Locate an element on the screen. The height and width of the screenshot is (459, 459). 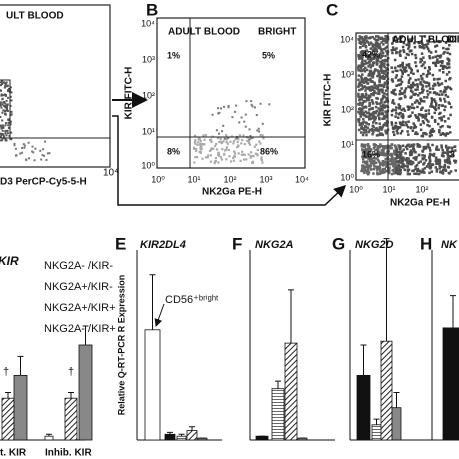
quadrant-label: 42% is located at coordinates (371, 54).